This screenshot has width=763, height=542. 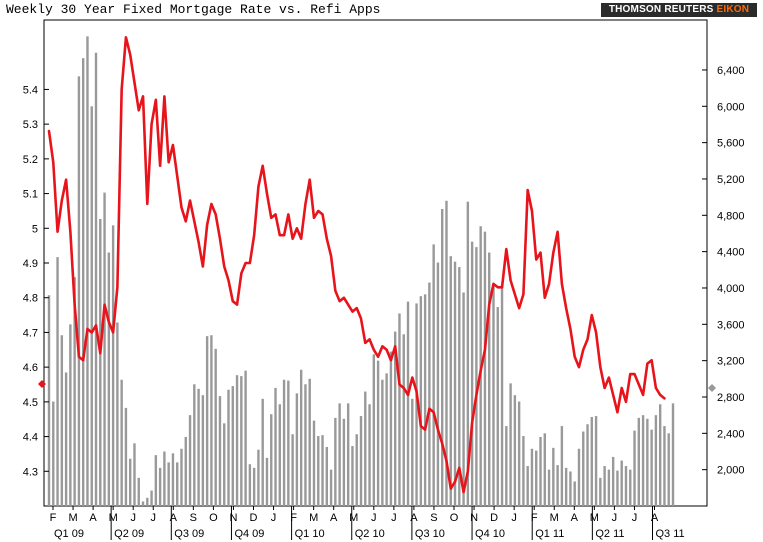 I want to click on left-tick-label: 4.4, so click(x=30, y=438).